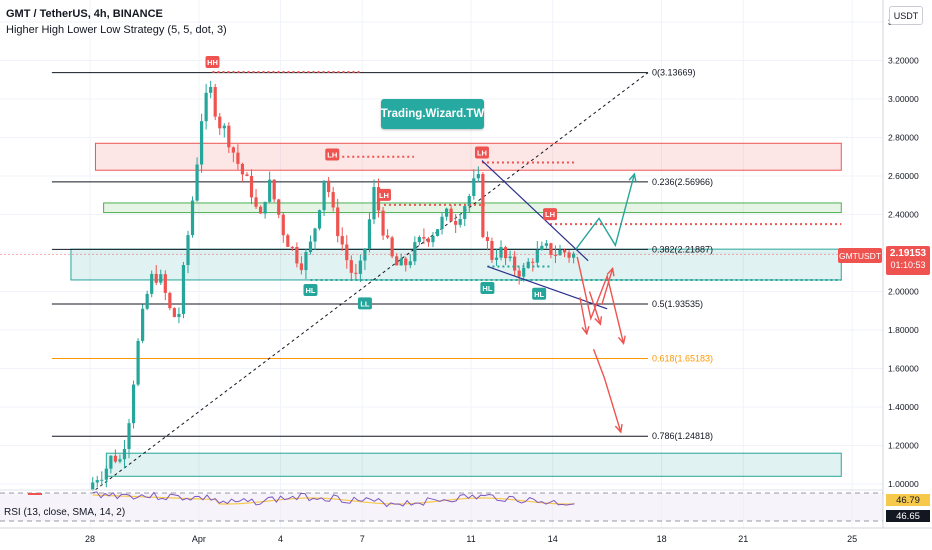 This screenshot has height=550, width=932. What do you see at coordinates (472, 208) in the screenshot?
I see `demand-zone` at bounding box center [472, 208].